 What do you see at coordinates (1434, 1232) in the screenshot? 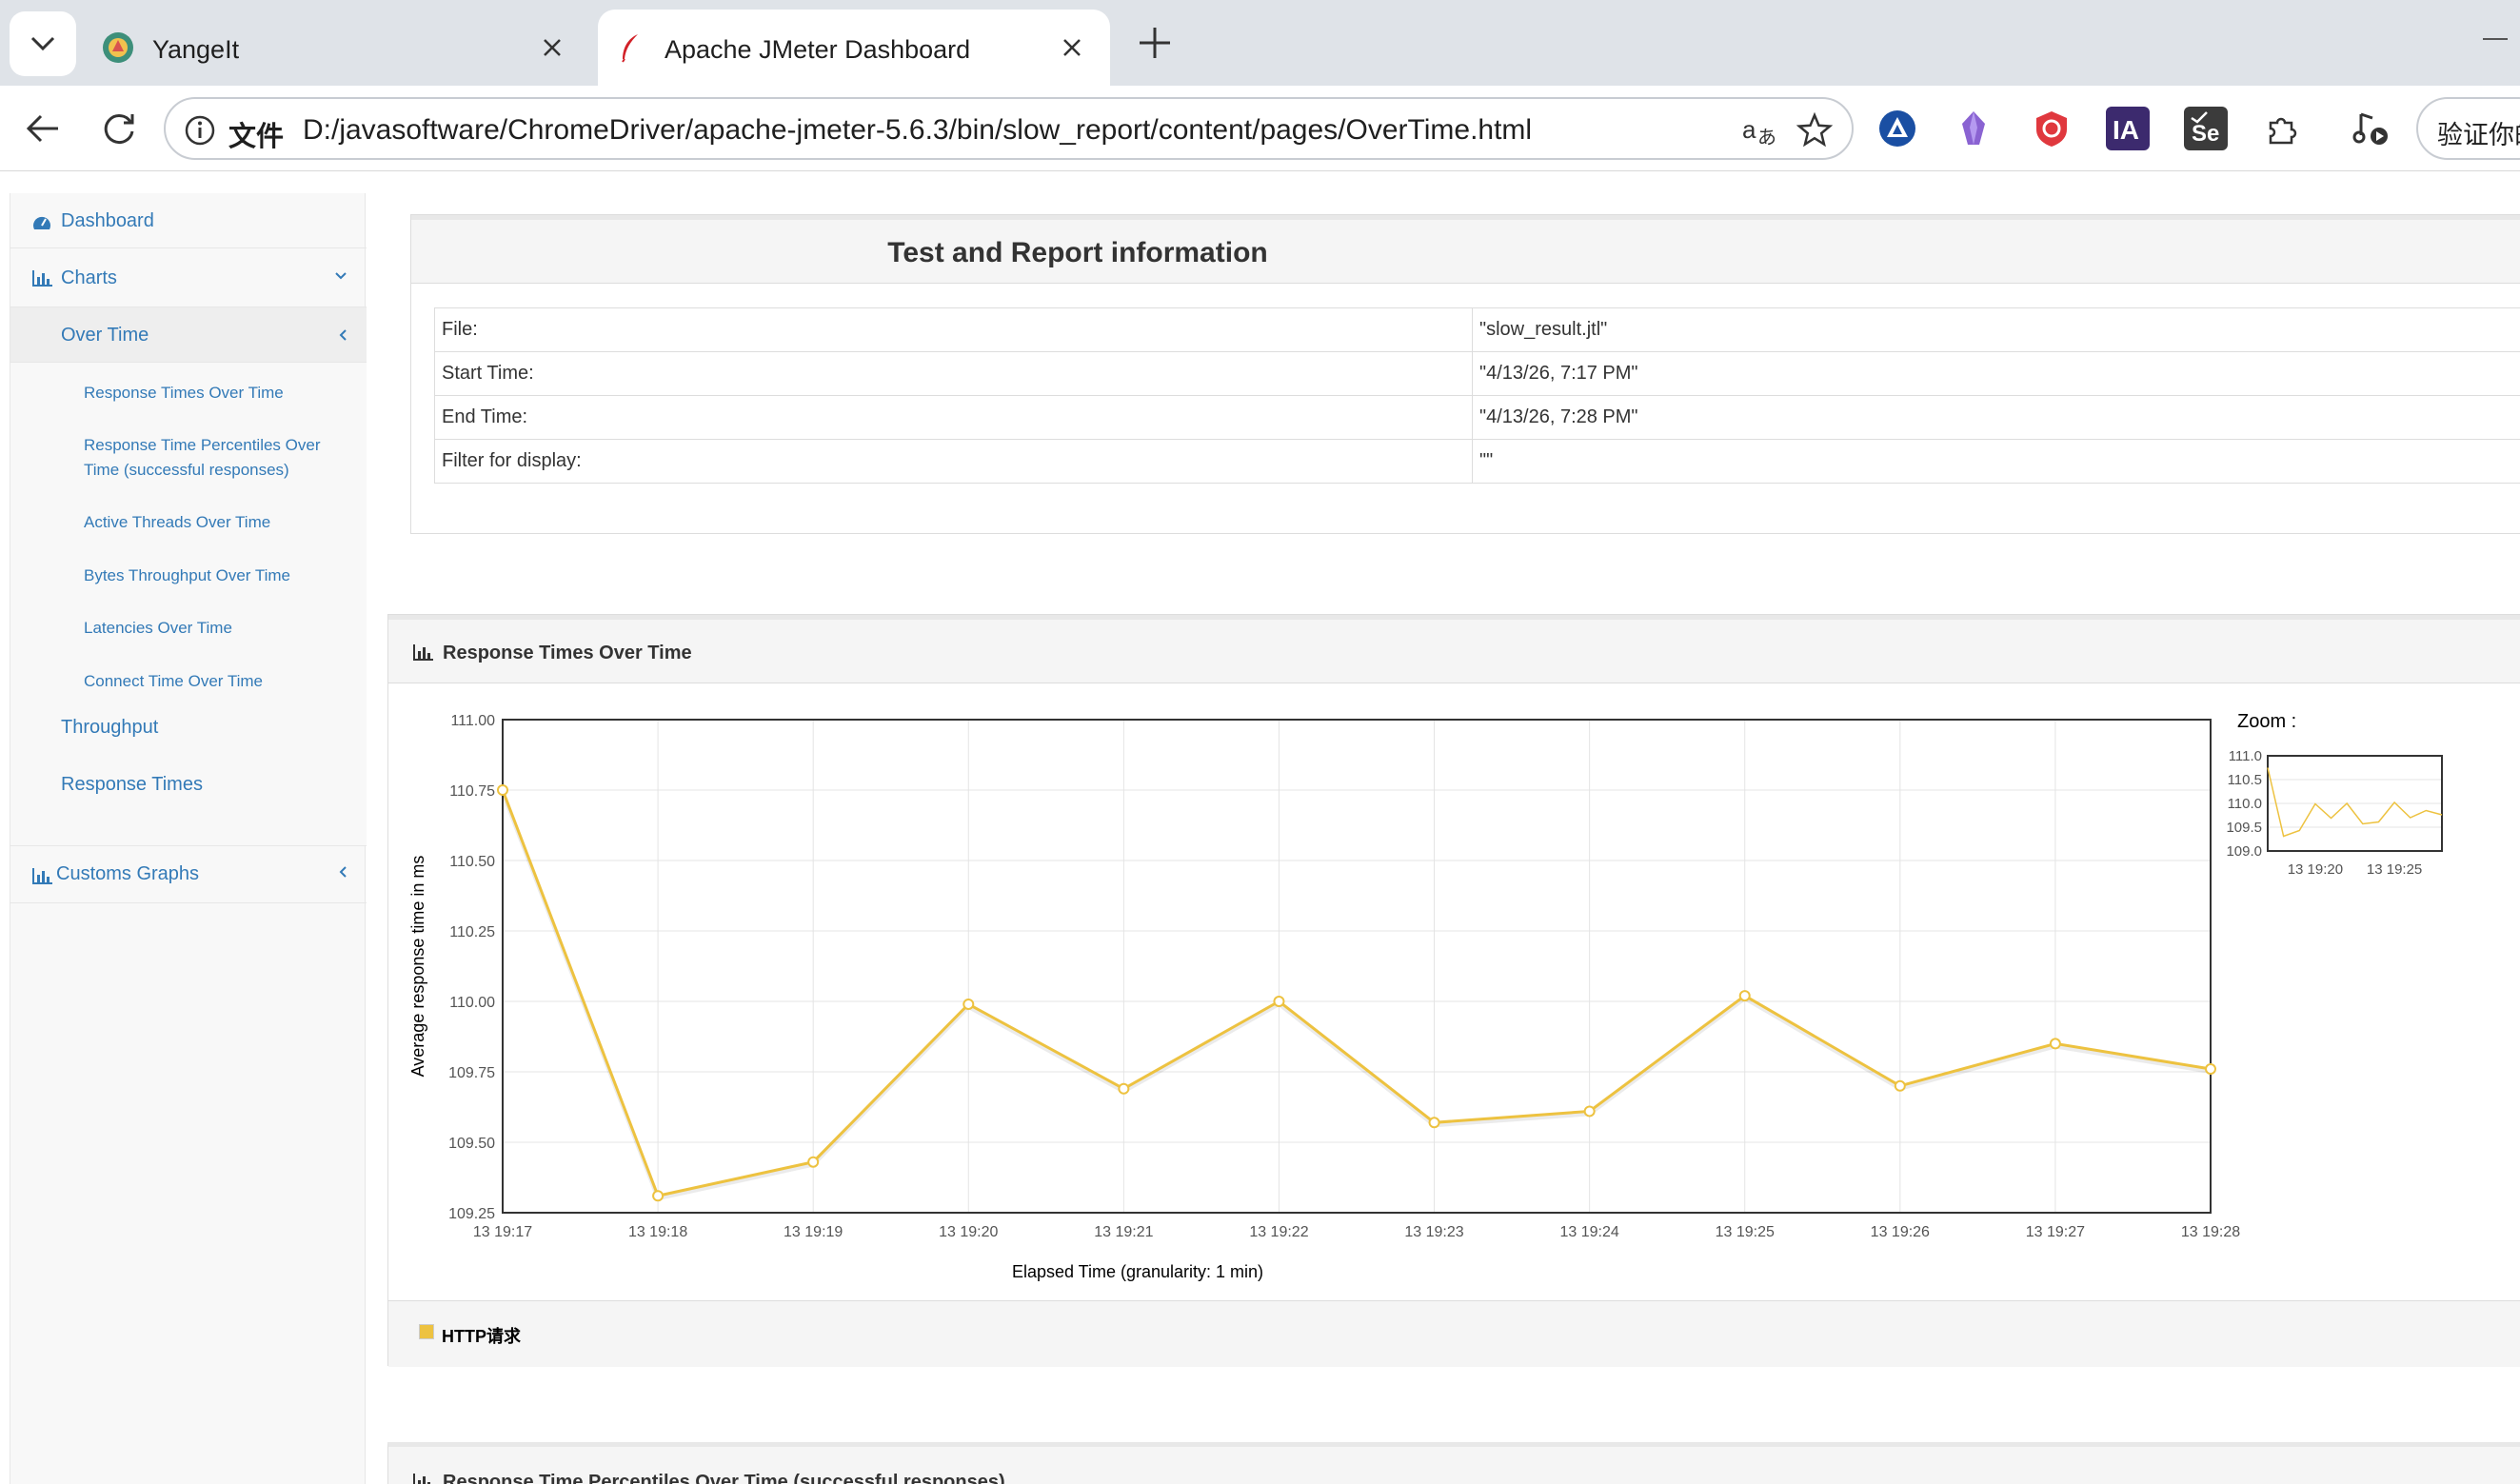
I see `x-tick-label: 13 19:23` at bounding box center [1434, 1232].